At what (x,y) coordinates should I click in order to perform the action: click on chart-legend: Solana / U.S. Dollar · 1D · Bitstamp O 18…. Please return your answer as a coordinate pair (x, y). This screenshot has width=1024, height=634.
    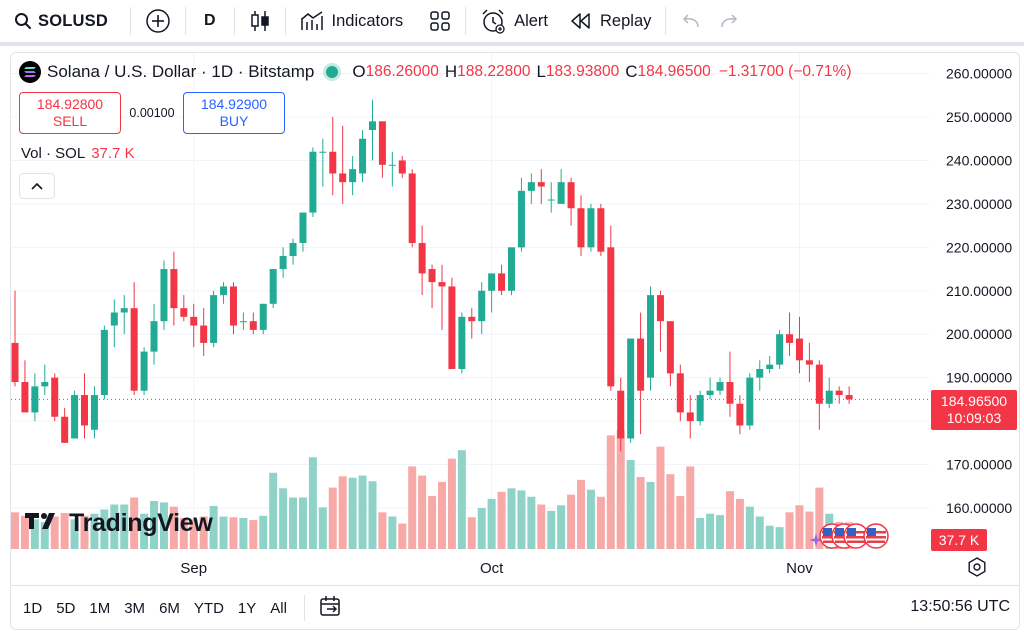
    Looking at the image, I should click on (435, 72).